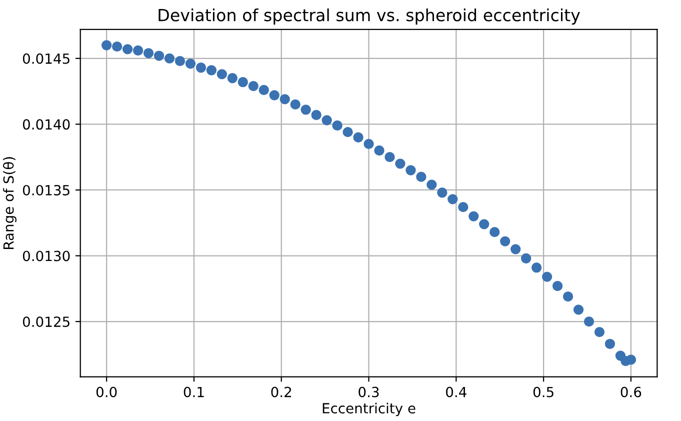 The width and height of the screenshot is (681, 421). Describe the element at coordinates (456, 392) in the screenshot. I see `x-tick-label: 0.4` at that location.